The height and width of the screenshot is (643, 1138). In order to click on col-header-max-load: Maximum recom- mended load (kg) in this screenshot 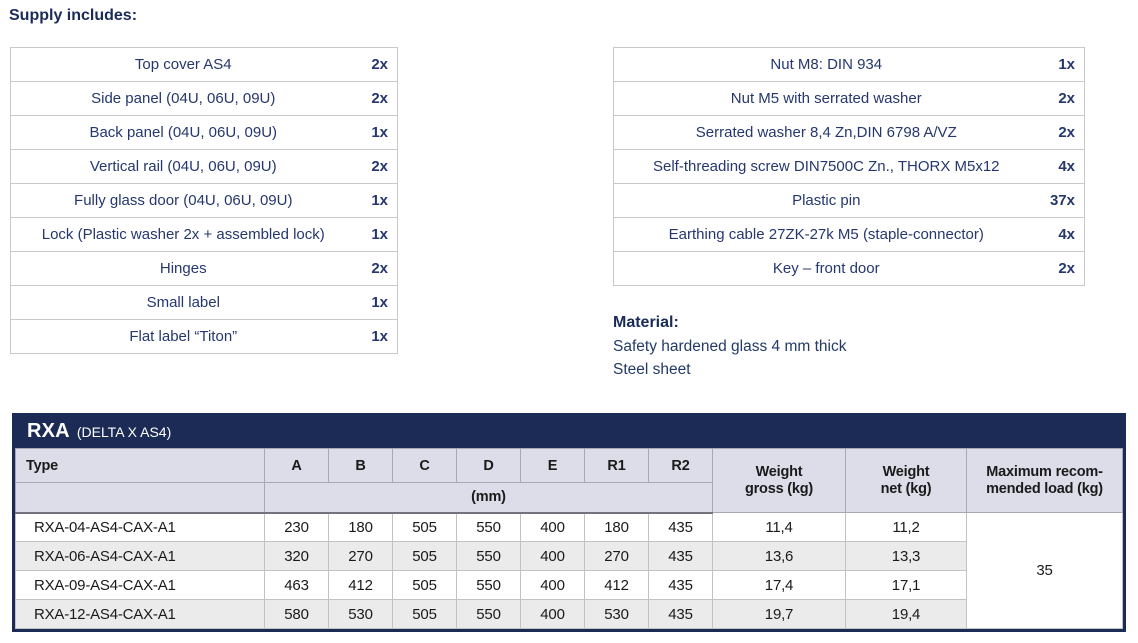, I will do `click(1044, 480)`.